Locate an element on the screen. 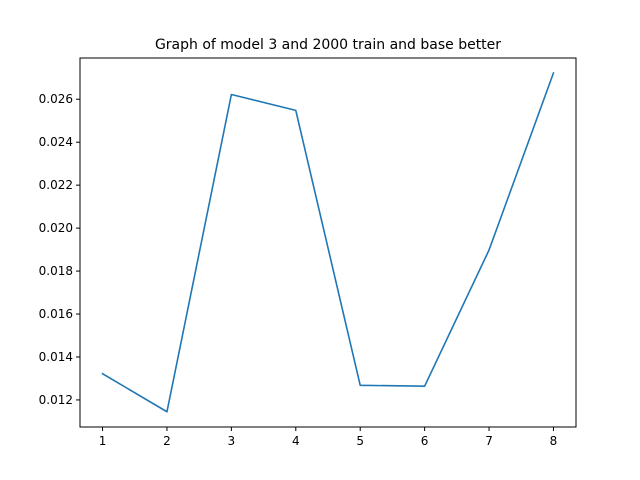 Image resolution: width=640 pixels, height=480 pixels. y-tick-label: 0.016 is located at coordinates (56, 314).